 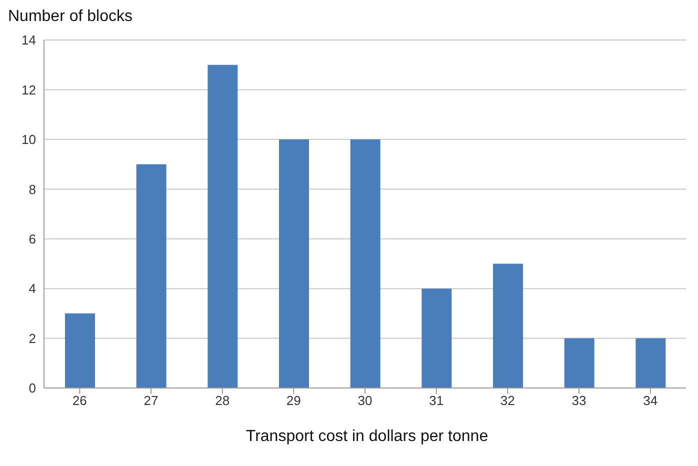 What do you see at coordinates (70, 17) in the screenshot?
I see `y-axis-title: Number of blocks` at bounding box center [70, 17].